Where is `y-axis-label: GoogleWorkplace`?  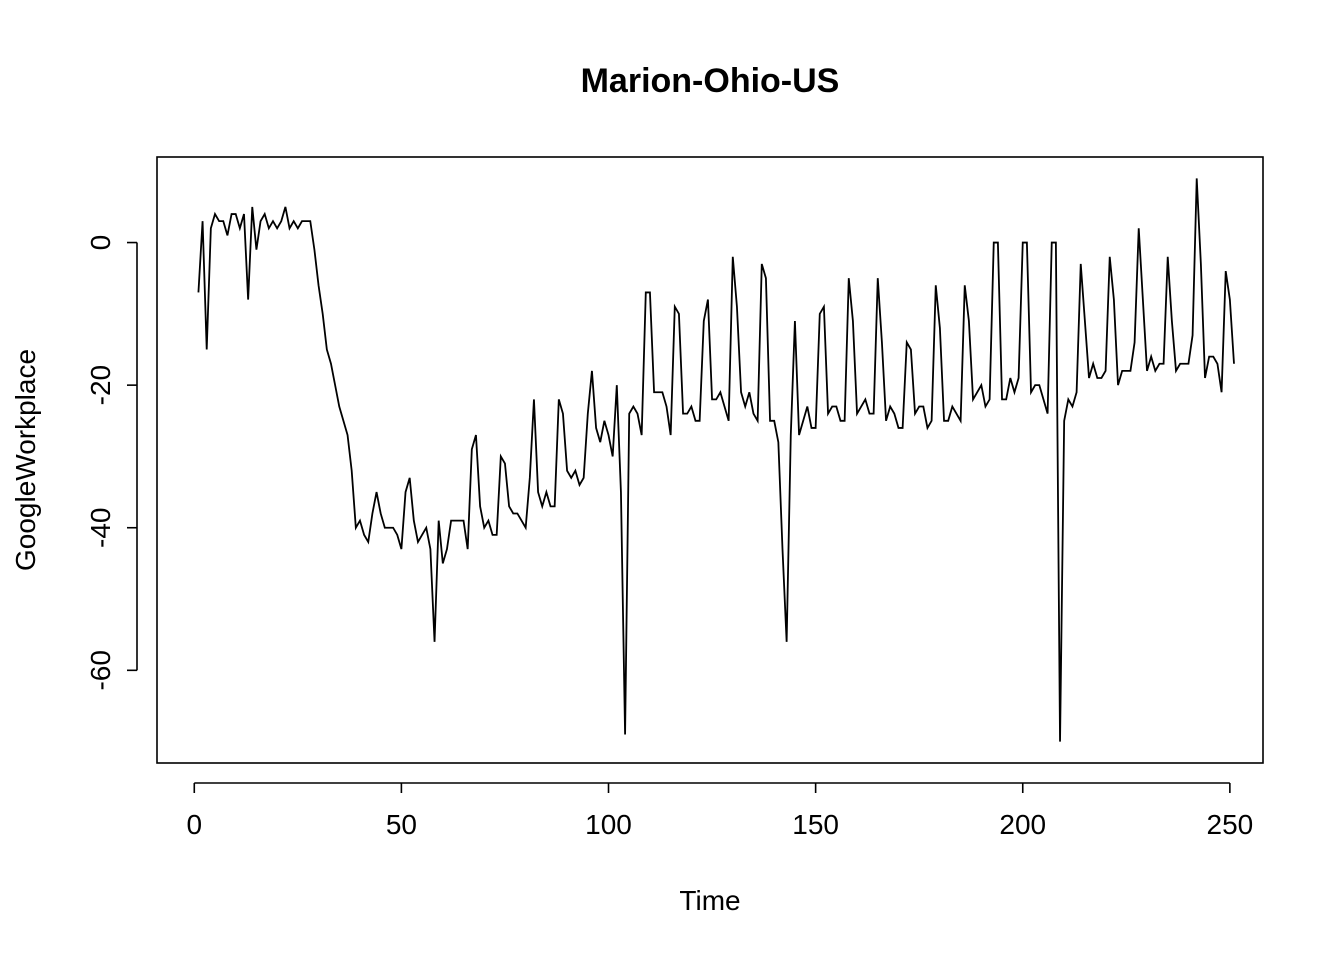
y-axis-label: GoogleWorkplace is located at coordinates (25, 460).